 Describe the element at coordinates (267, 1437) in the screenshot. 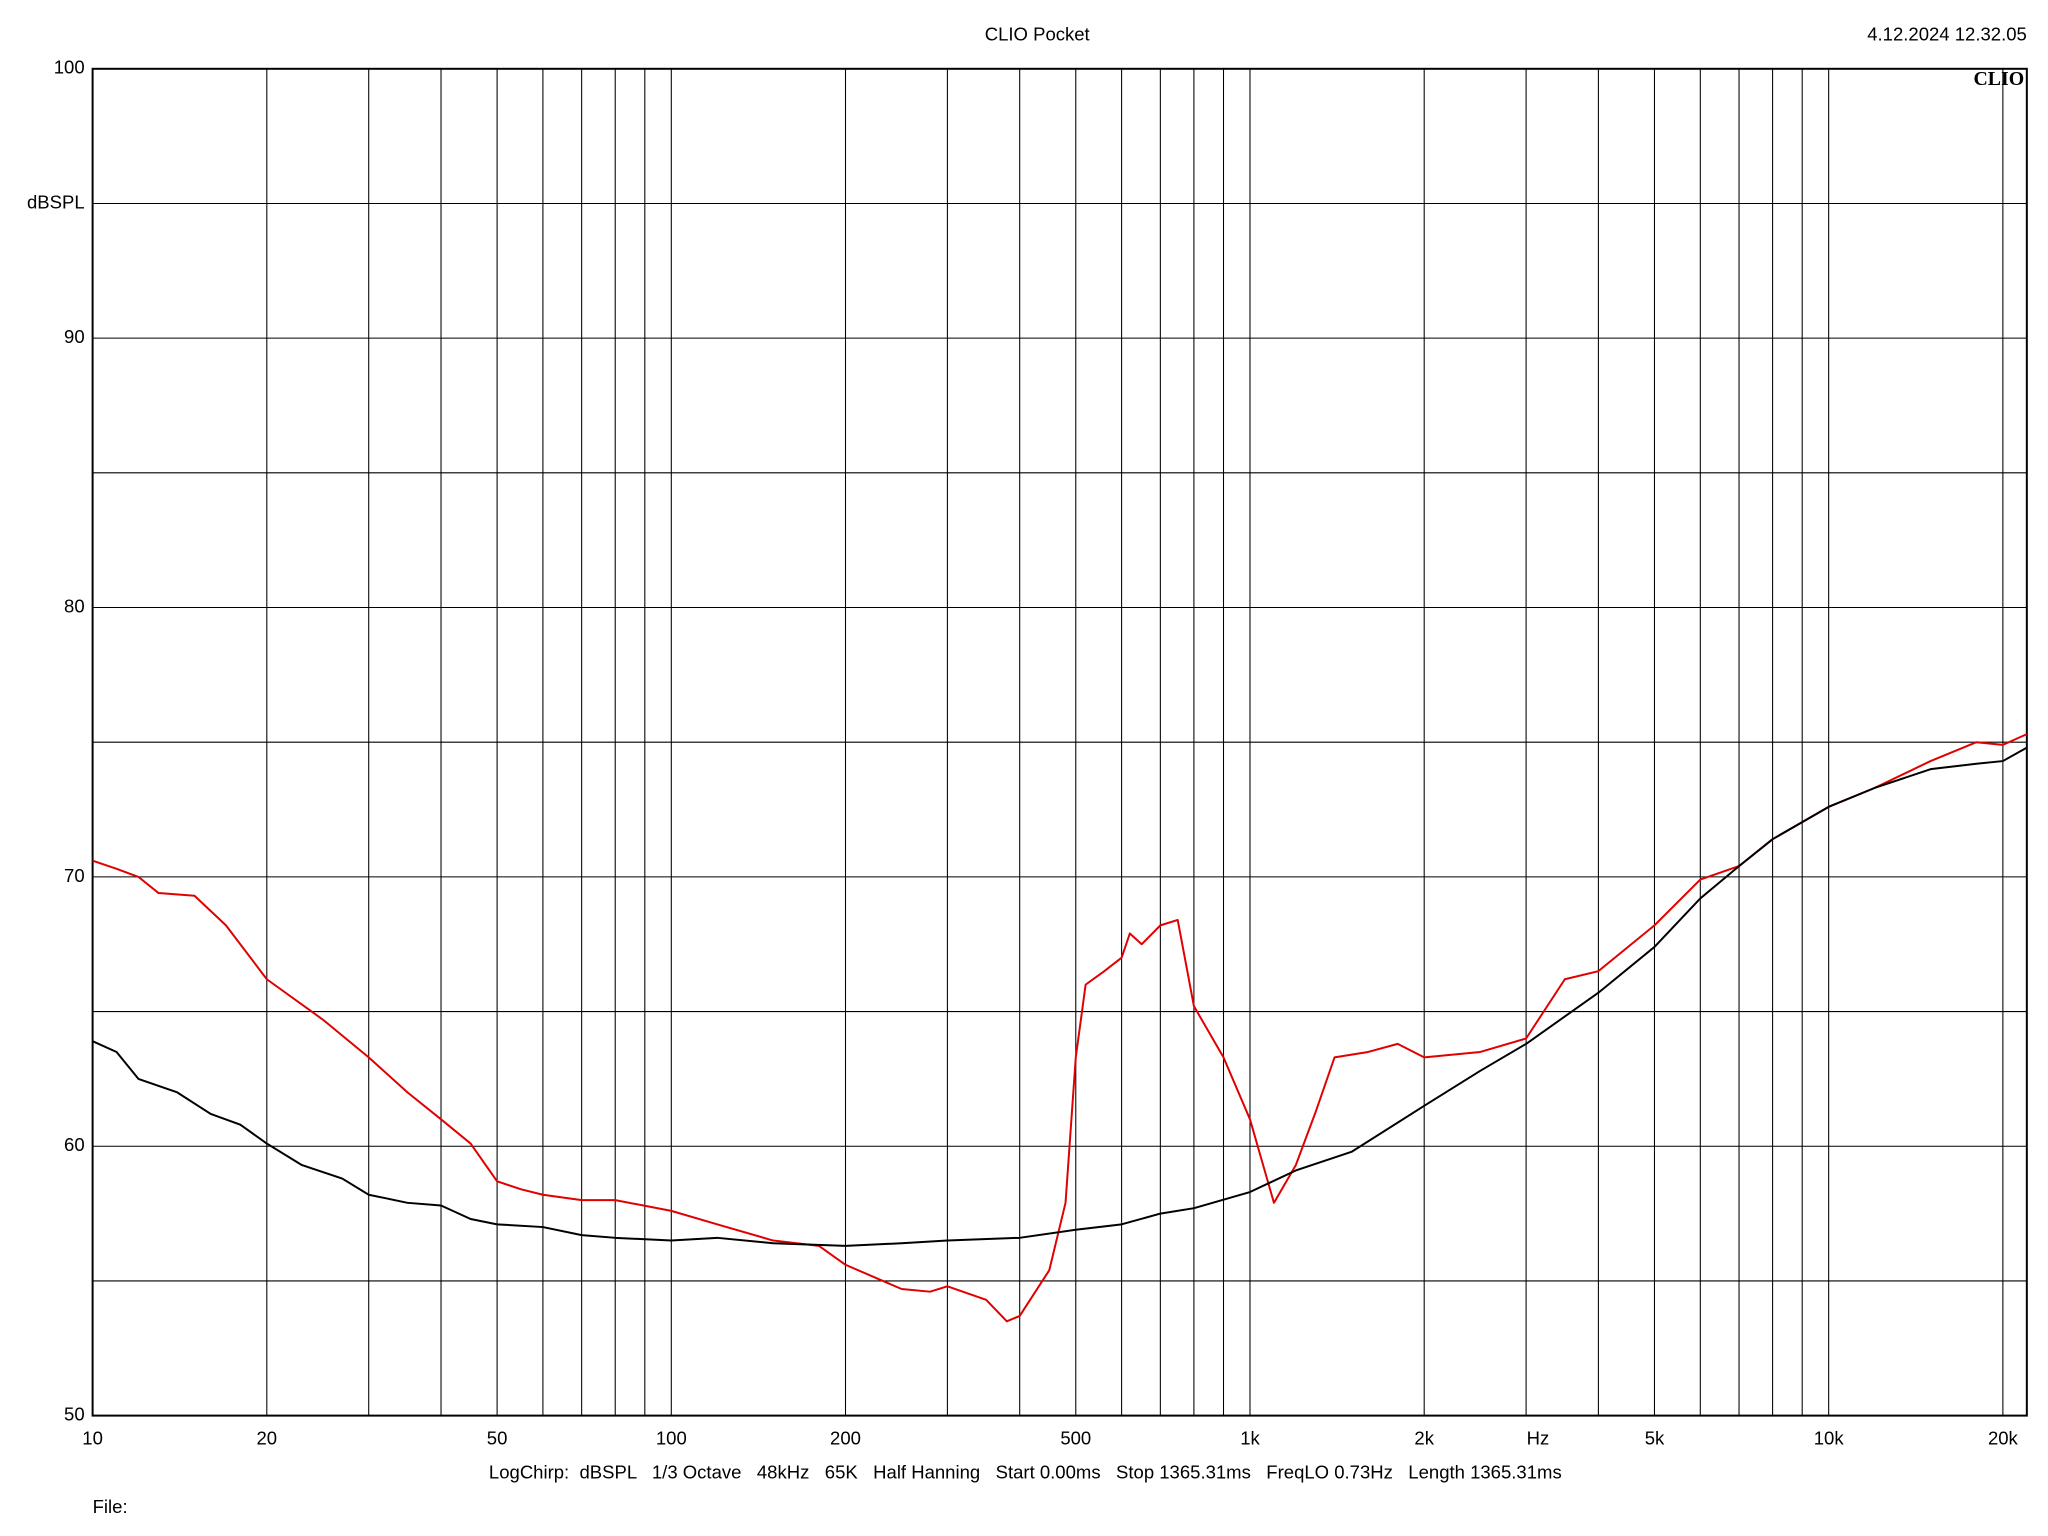

I see `x-tick-label: 20` at that location.